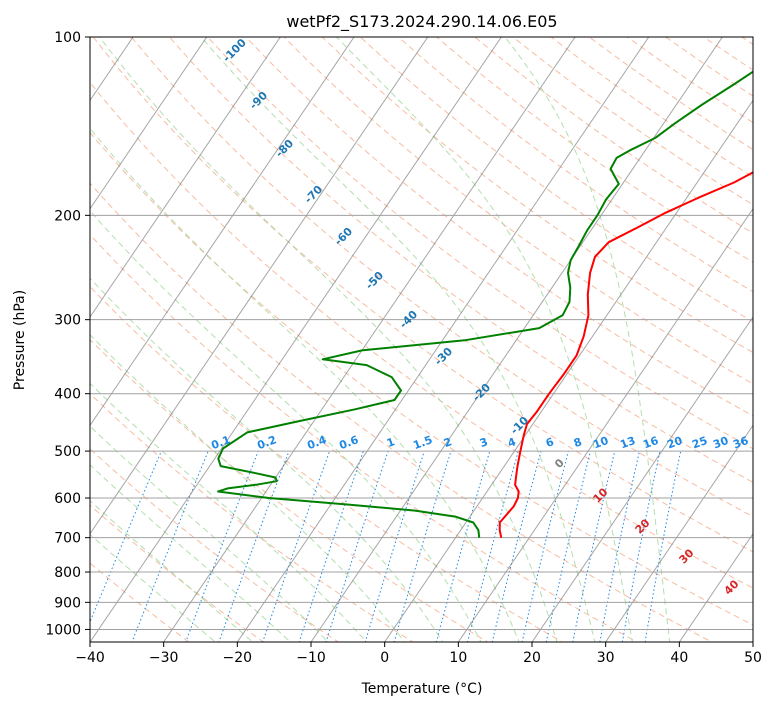 Image resolution: width=775 pixels, height=708 pixels. Describe the element at coordinates (559, 463) in the screenshot. I see `line-annotation: 0` at that location.